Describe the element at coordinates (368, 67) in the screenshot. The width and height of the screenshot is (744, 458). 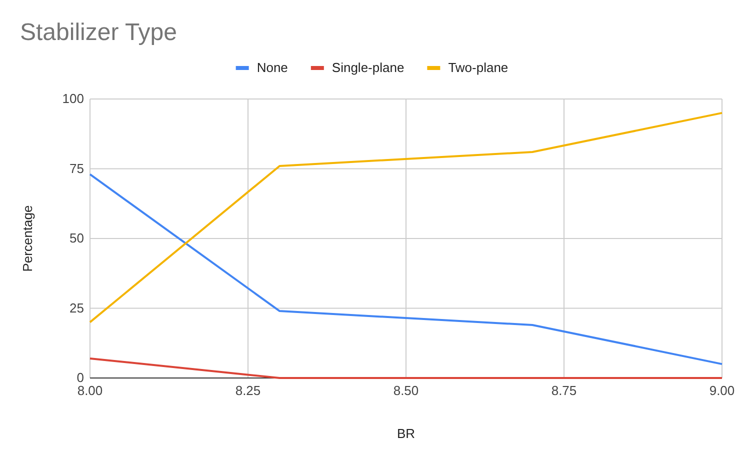
I see `legend-label: Single-plane` at that location.